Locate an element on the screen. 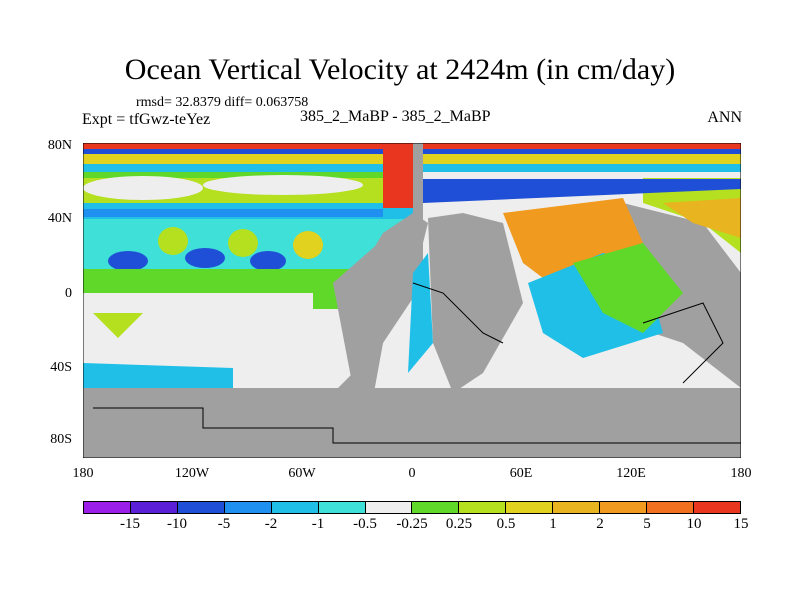 This screenshot has width=800, height=600. stats-text: rmsd= 32.8379 diff= 0.063758 is located at coordinates (222, 102).